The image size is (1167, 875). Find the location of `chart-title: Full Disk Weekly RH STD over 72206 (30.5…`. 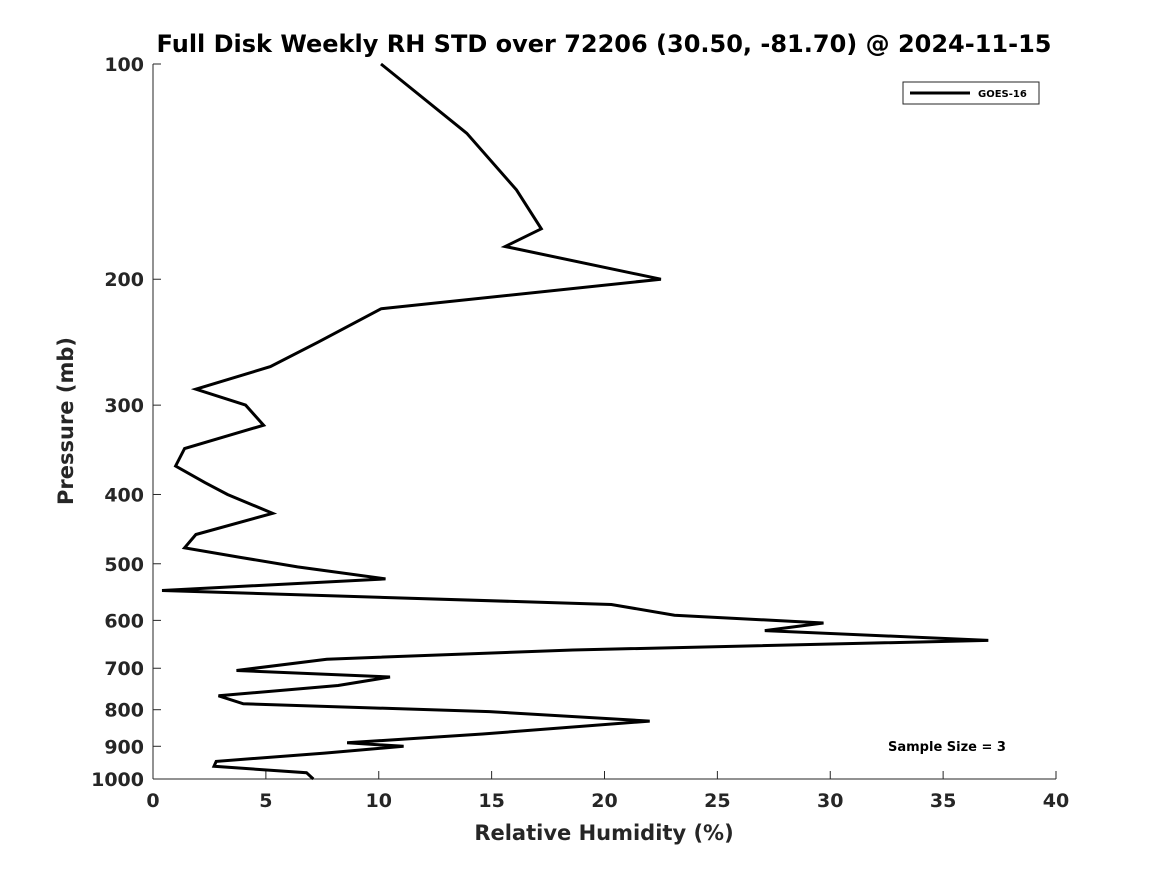

chart-title: Full Disk Weekly RH STD over 72206 (30.5… is located at coordinates (604, 44).